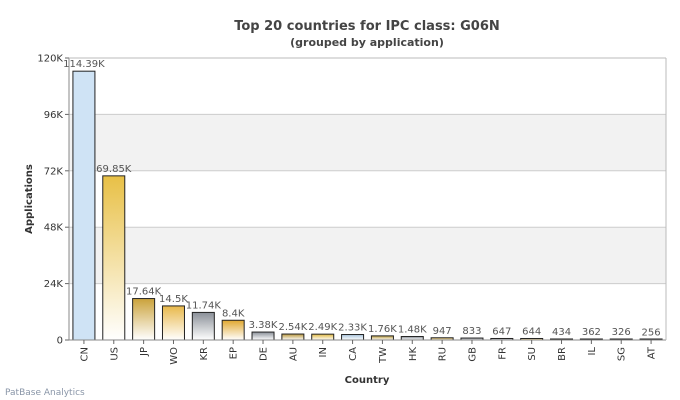  What do you see at coordinates (322, 327) in the screenshot?
I see `data-label: 2.49K` at bounding box center [322, 327].